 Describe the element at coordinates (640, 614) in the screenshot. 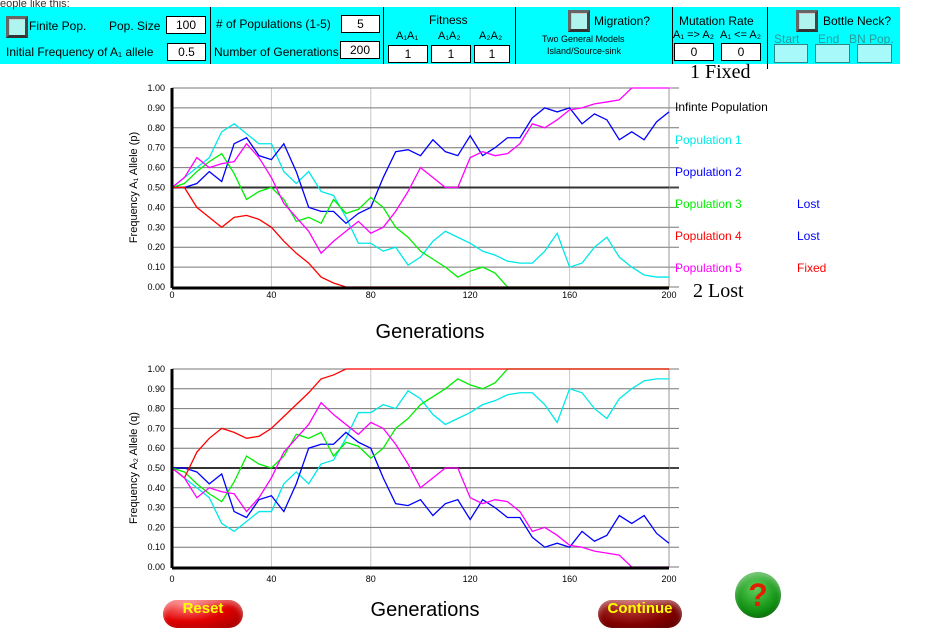

I see `continue-button: Continue` at that location.